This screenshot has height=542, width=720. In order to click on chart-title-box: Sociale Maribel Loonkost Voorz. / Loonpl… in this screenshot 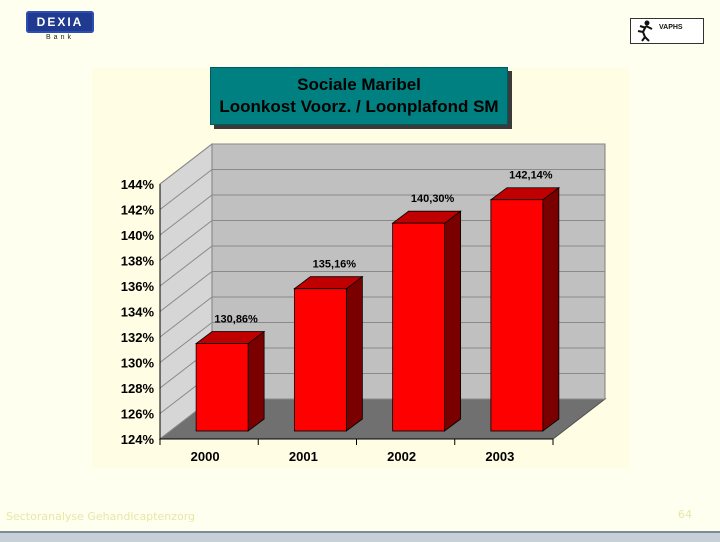, I will do `click(359, 96)`.